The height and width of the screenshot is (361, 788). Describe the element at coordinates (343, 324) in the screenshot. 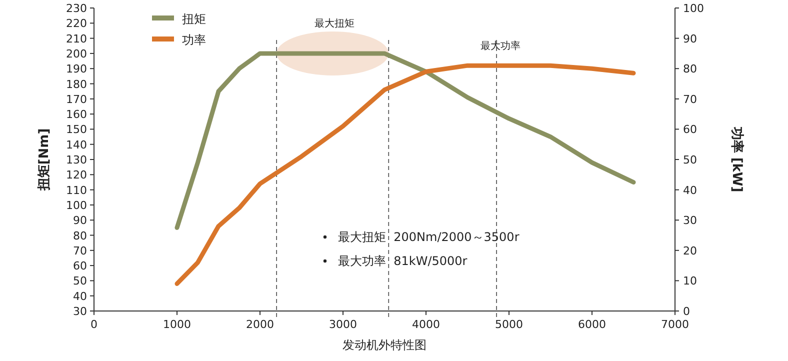

I see `x-tick-label: 3000` at that location.